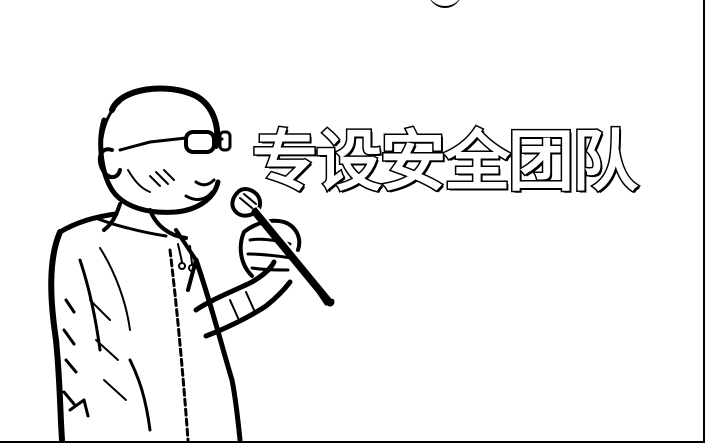 This screenshot has height=444, width=706. Describe the element at coordinates (445, 4) in the screenshot. I see `top-arc-fragment` at that location.